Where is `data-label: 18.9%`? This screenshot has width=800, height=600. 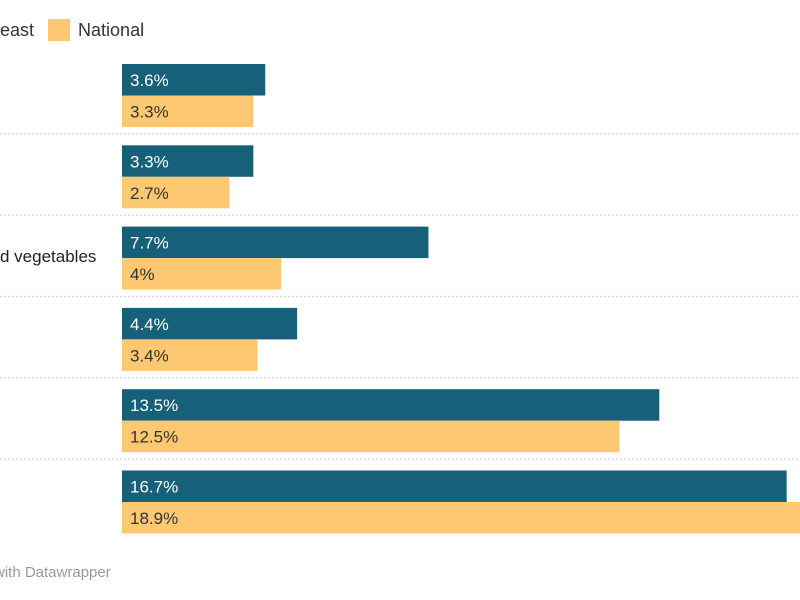
data-label: 18.9% is located at coordinates (154, 518).